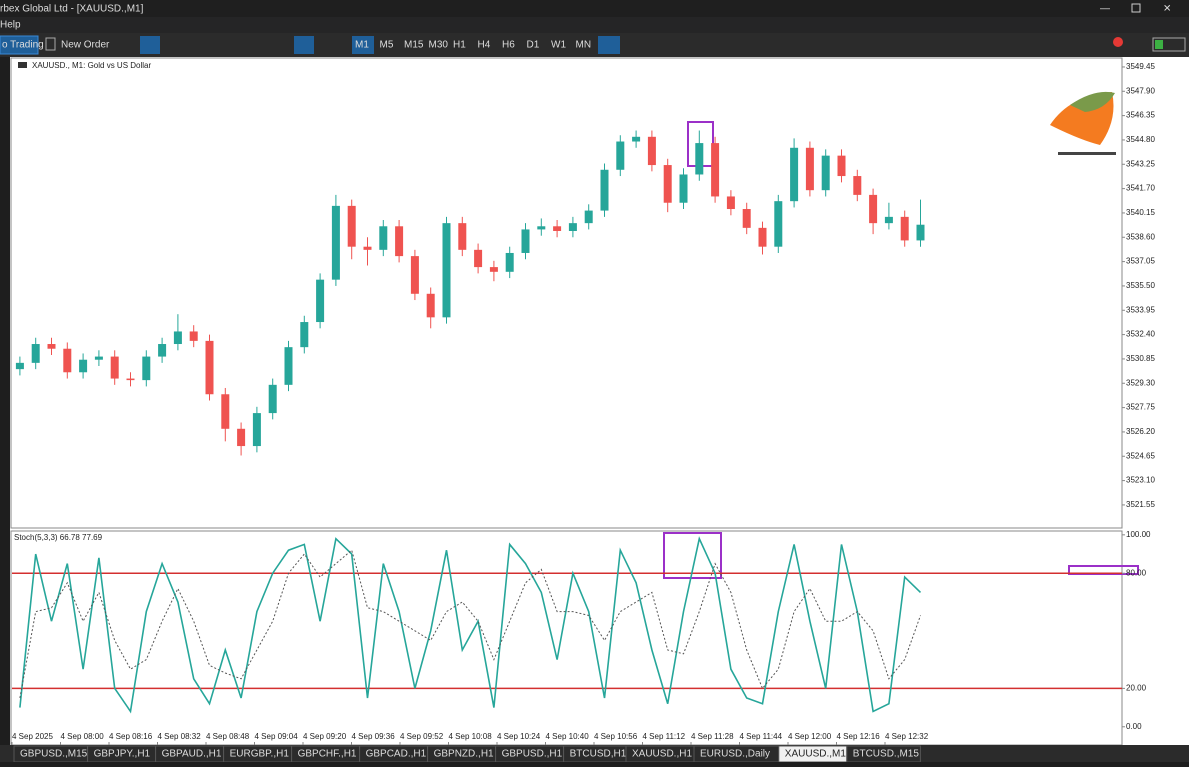 The width and height of the screenshot is (1189, 767). Describe the element at coordinates (464, 754) in the screenshot. I see `tab-label: GBPNZD.,H1` at that location.